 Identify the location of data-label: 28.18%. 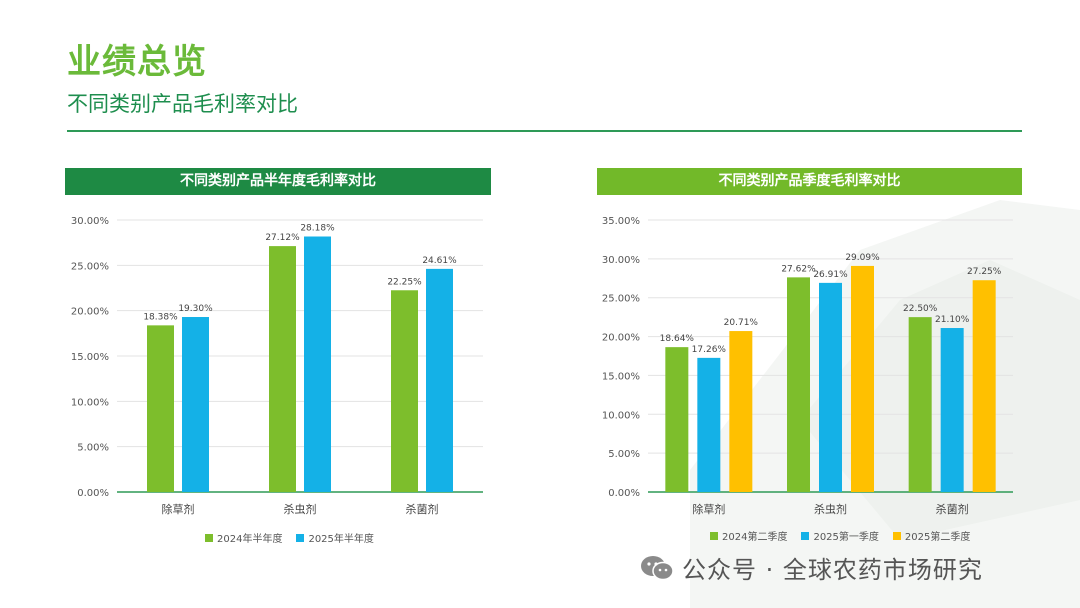
(317, 229).